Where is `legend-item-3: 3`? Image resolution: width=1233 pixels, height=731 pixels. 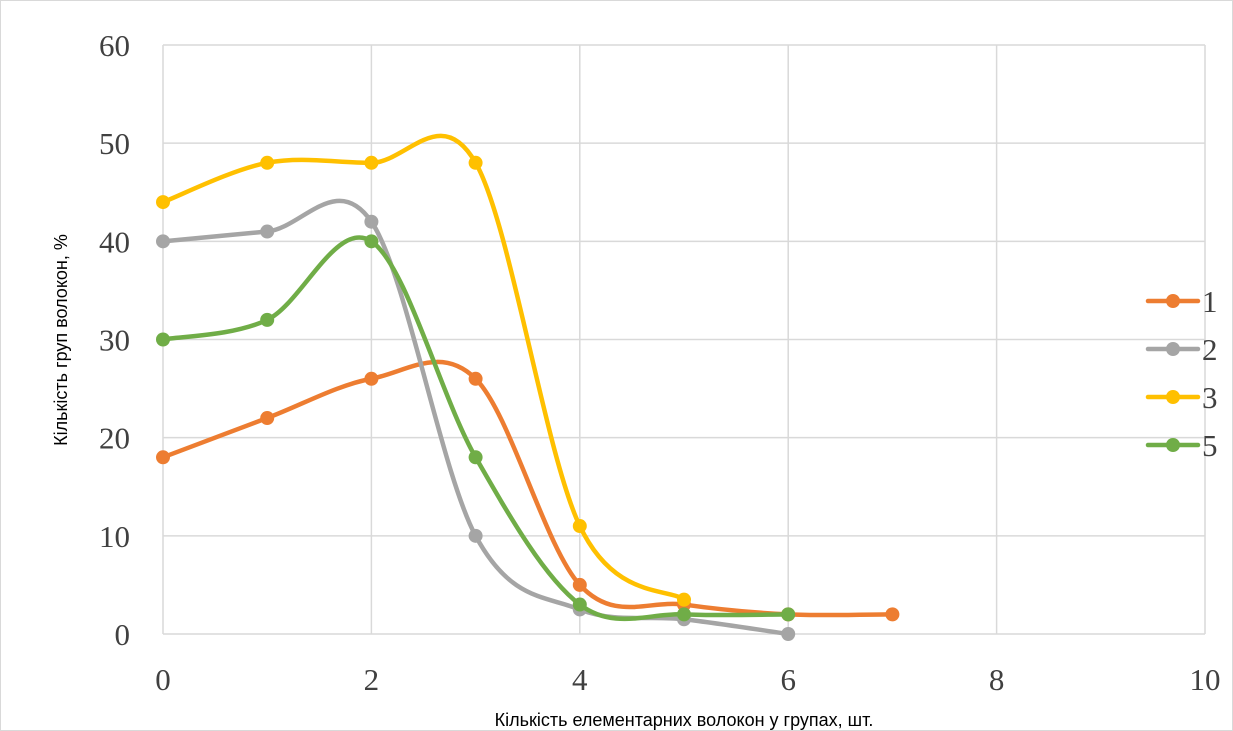 legend-item-3: 3 is located at coordinates (1181, 397).